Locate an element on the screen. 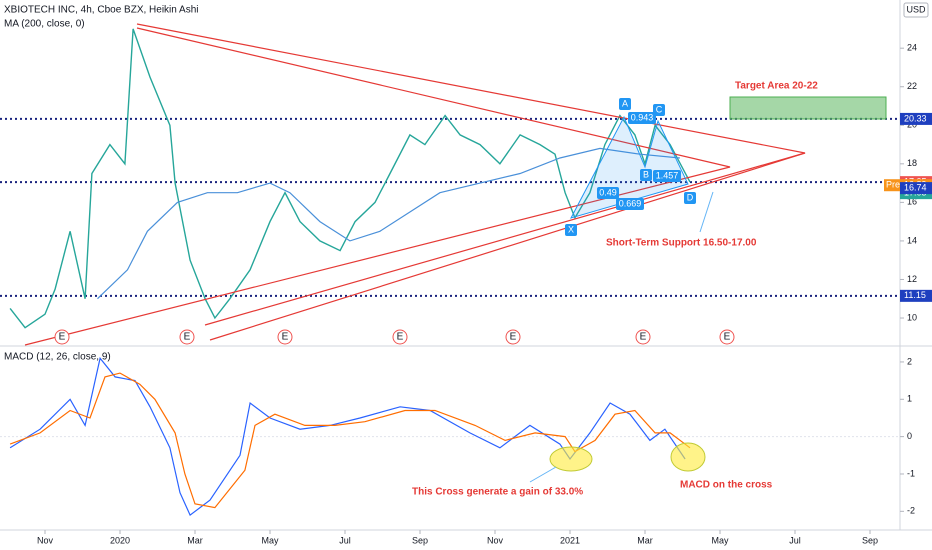 The height and width of the screenshot is (550, 932). price-tag-label: 16.74 is located at coordinates (915, 187).